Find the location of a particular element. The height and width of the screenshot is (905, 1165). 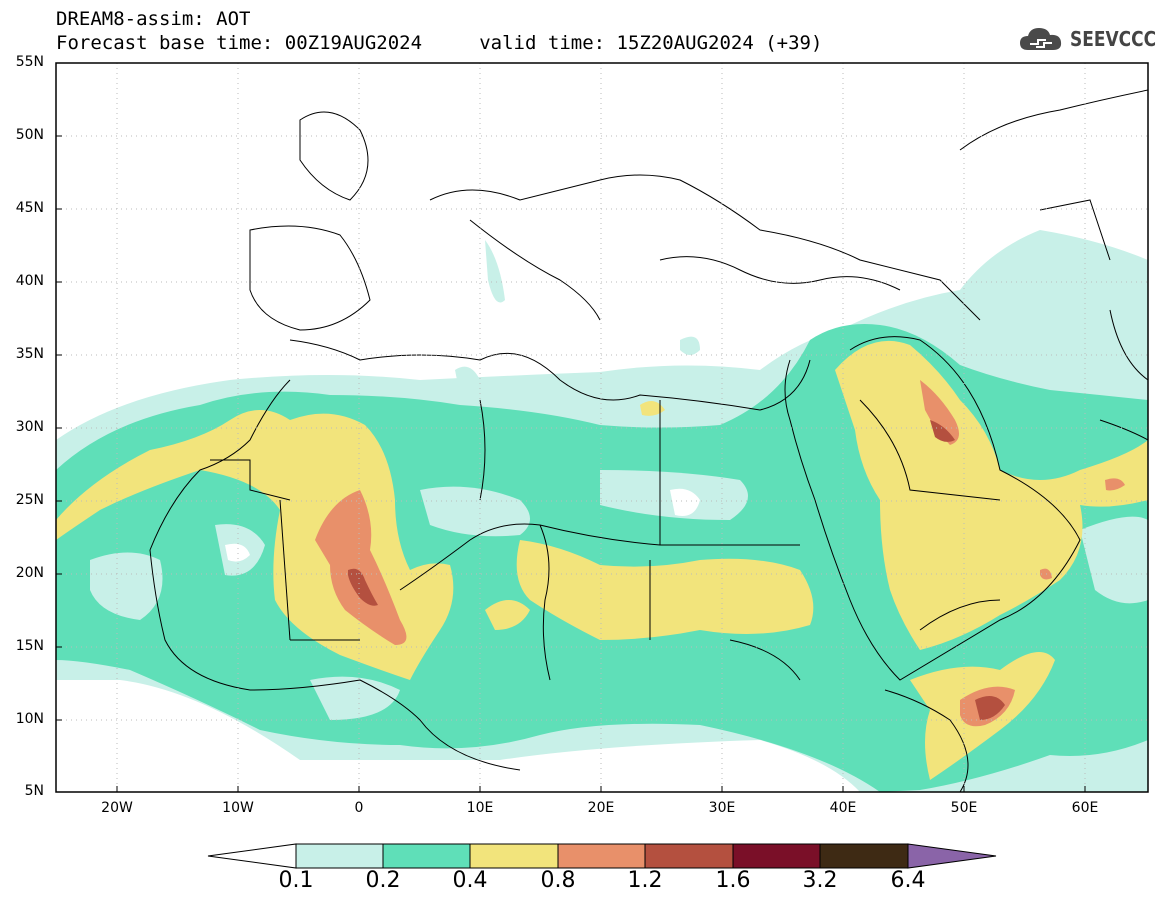

lat-label: 30N is located at coordinates (29, 427).